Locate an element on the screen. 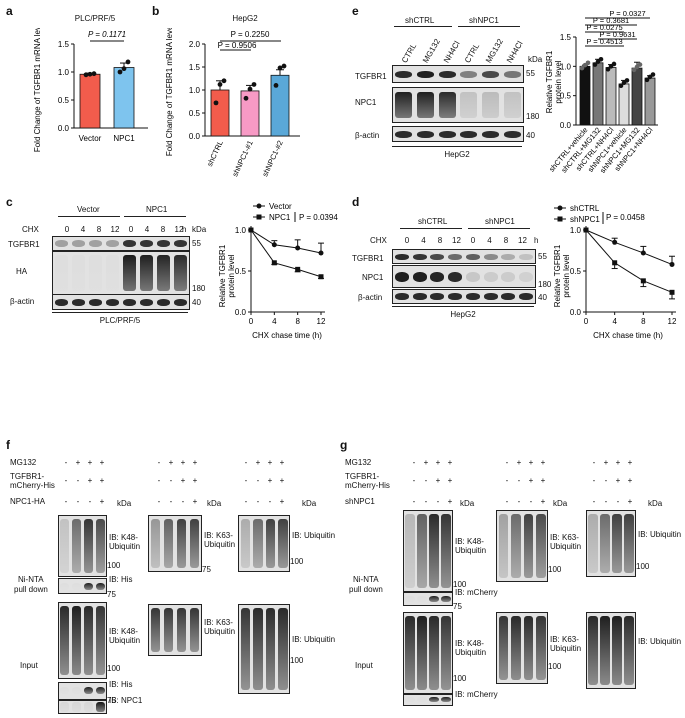 This screenshot has height=718, width=685. panel-c-group1-line is located at coordinates (89, 216).